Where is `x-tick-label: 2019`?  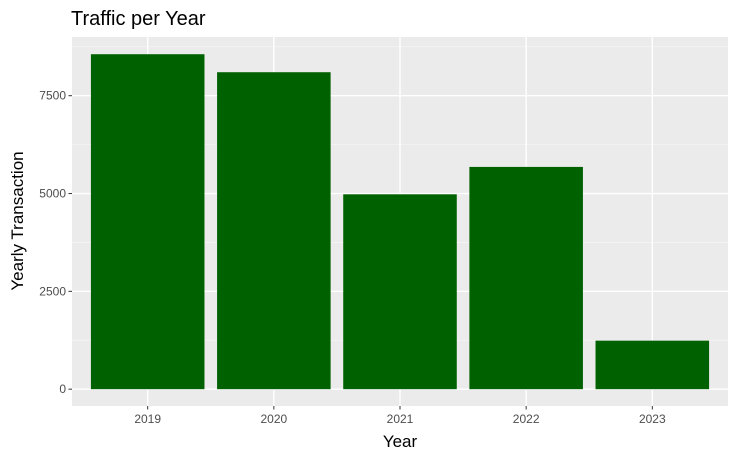
x-tick-label: 2019 is located at coordinates (147, 419).